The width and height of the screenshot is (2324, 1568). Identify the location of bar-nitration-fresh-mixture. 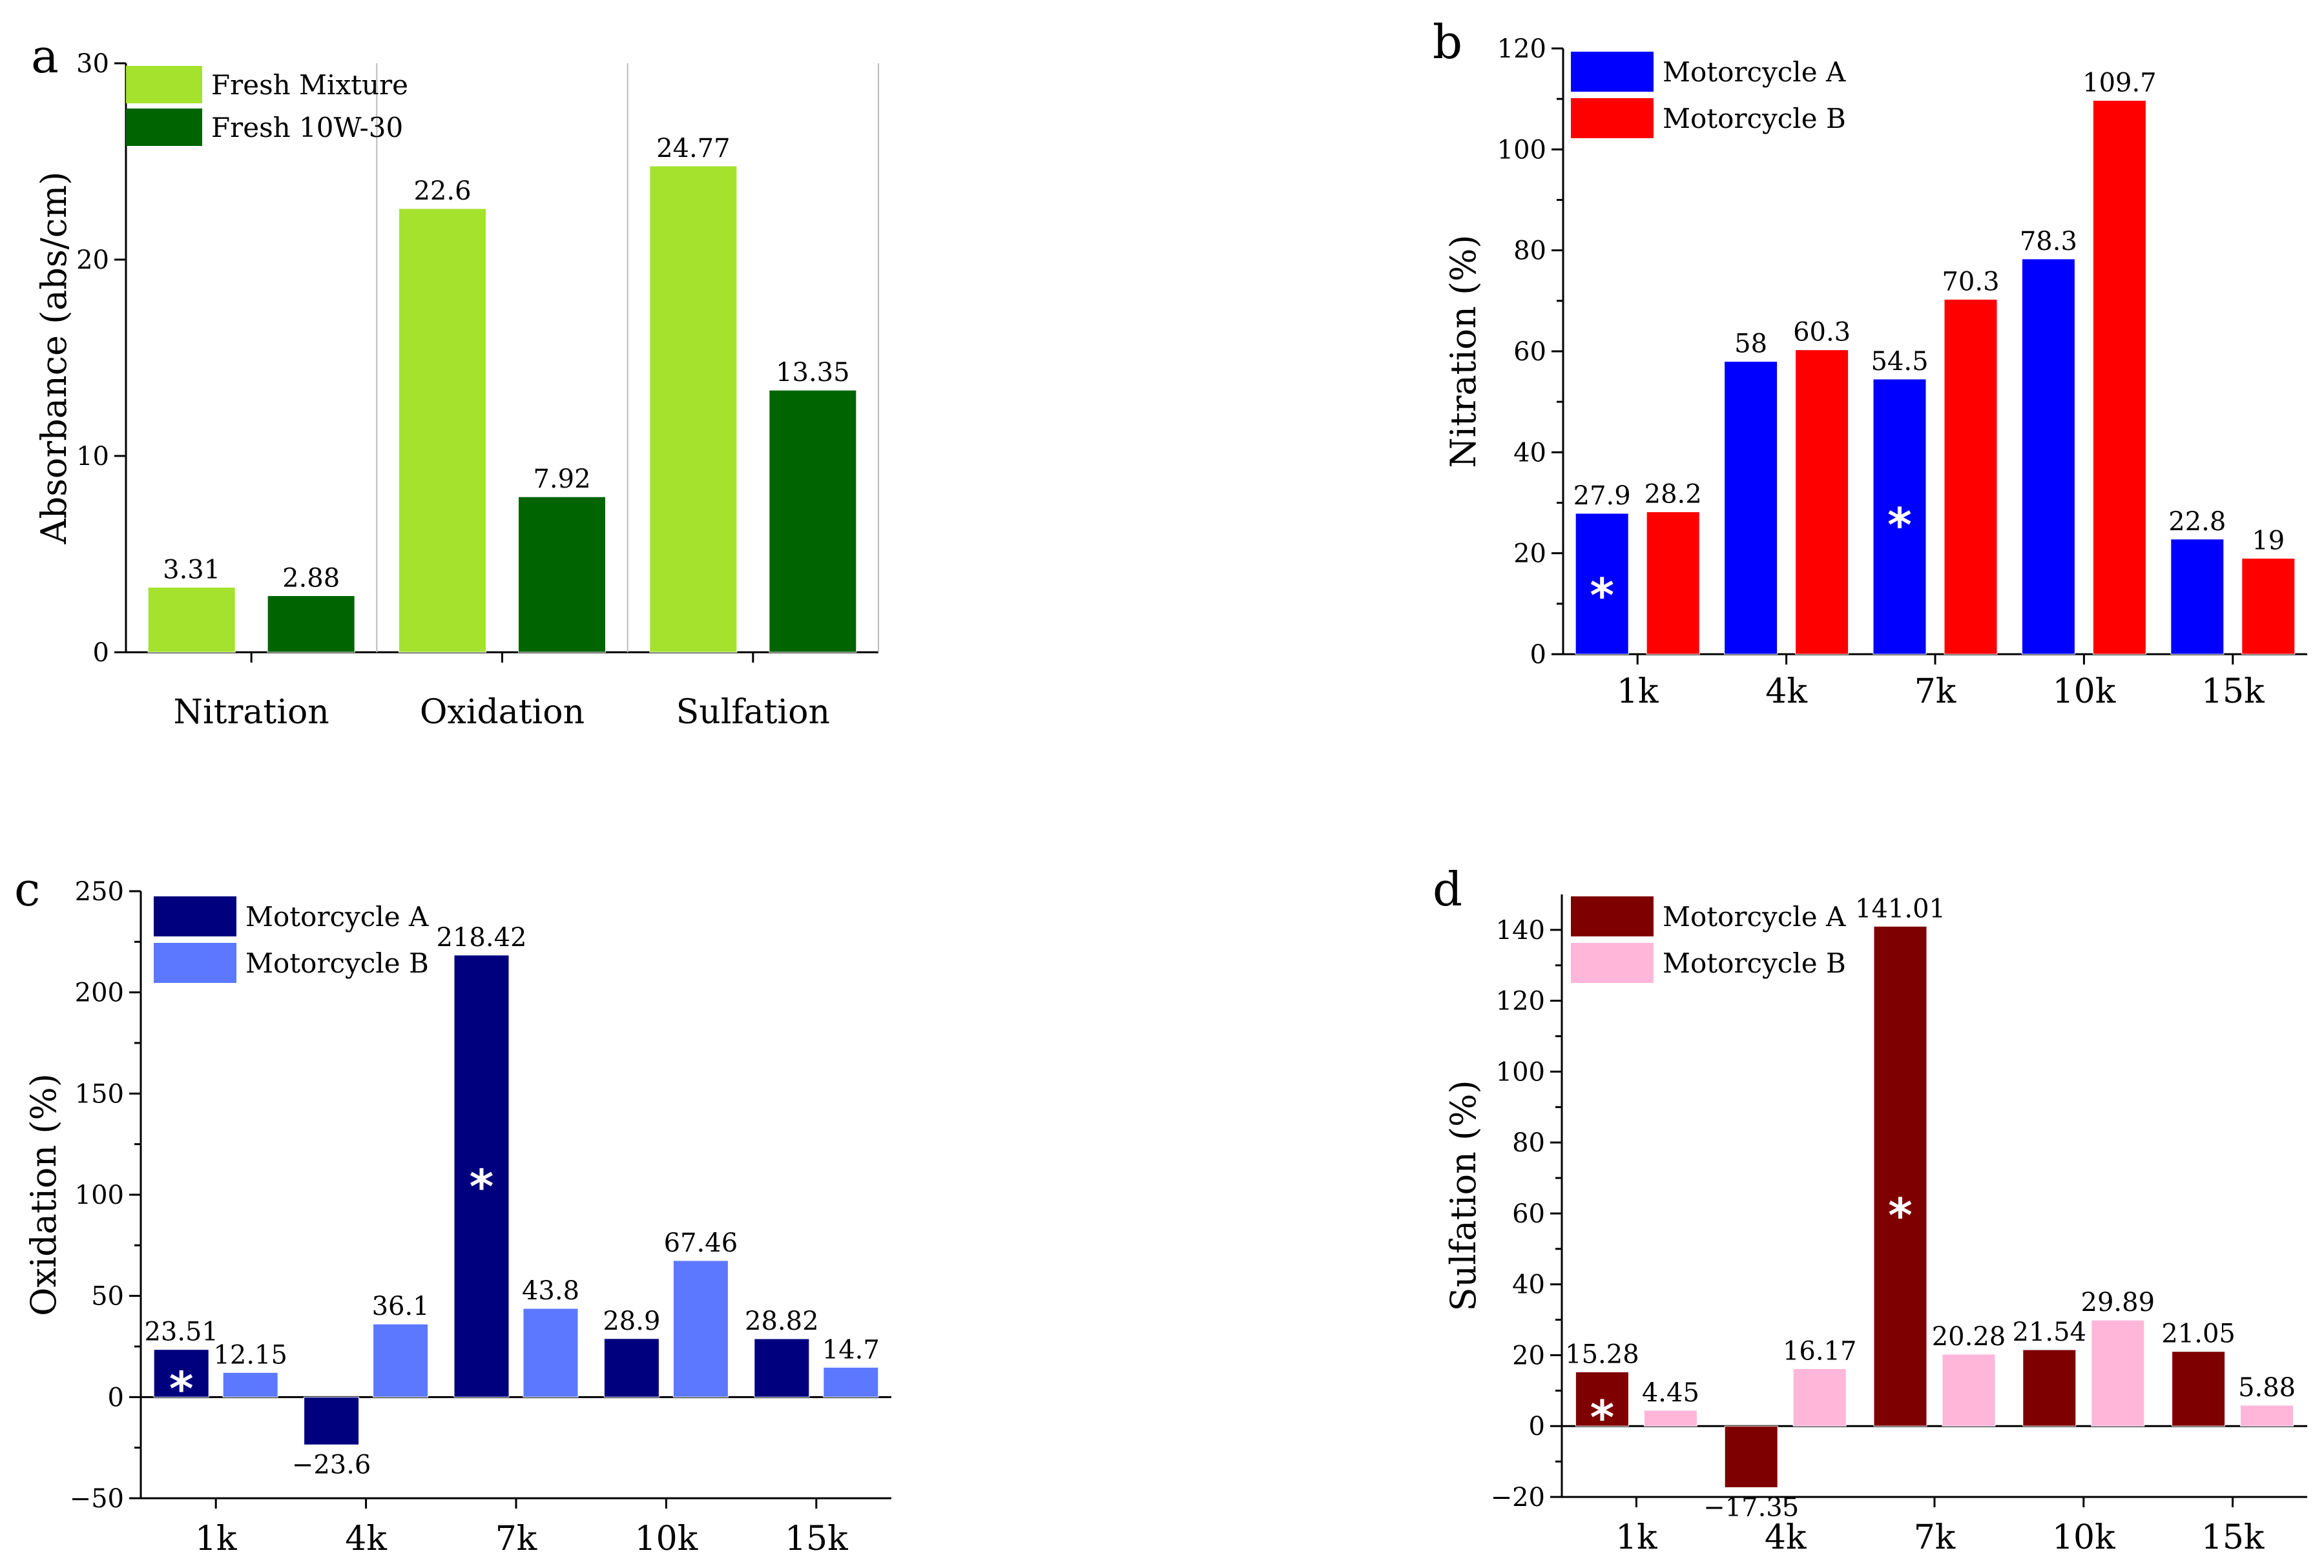
(191, 619).